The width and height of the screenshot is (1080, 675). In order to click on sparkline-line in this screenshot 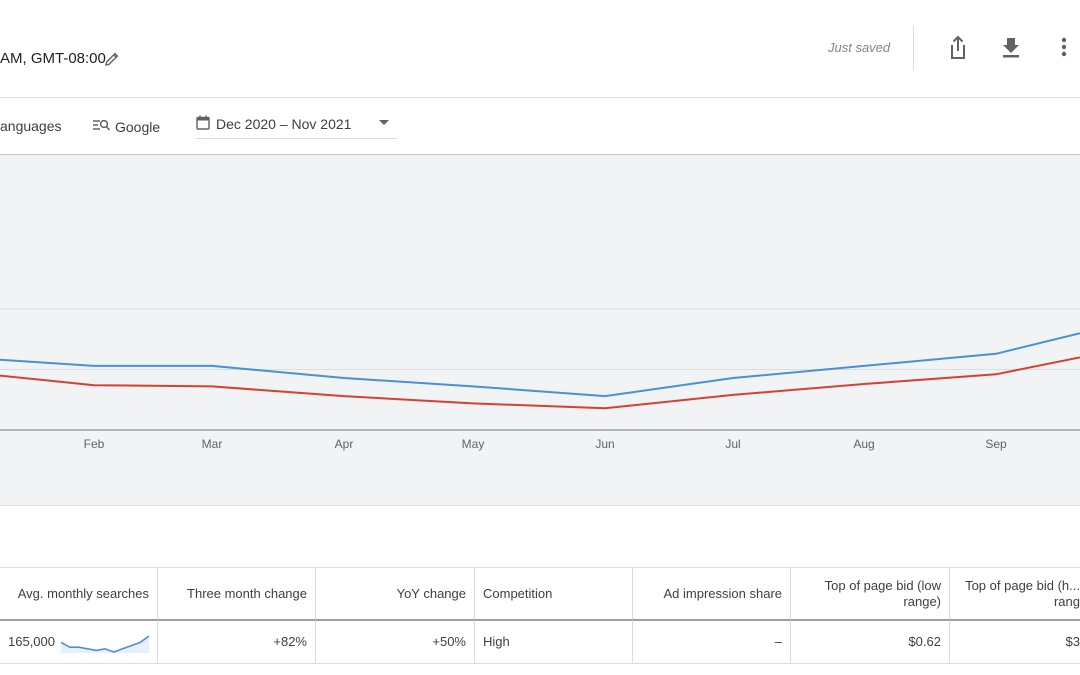, I will do `click(104, 643)`.